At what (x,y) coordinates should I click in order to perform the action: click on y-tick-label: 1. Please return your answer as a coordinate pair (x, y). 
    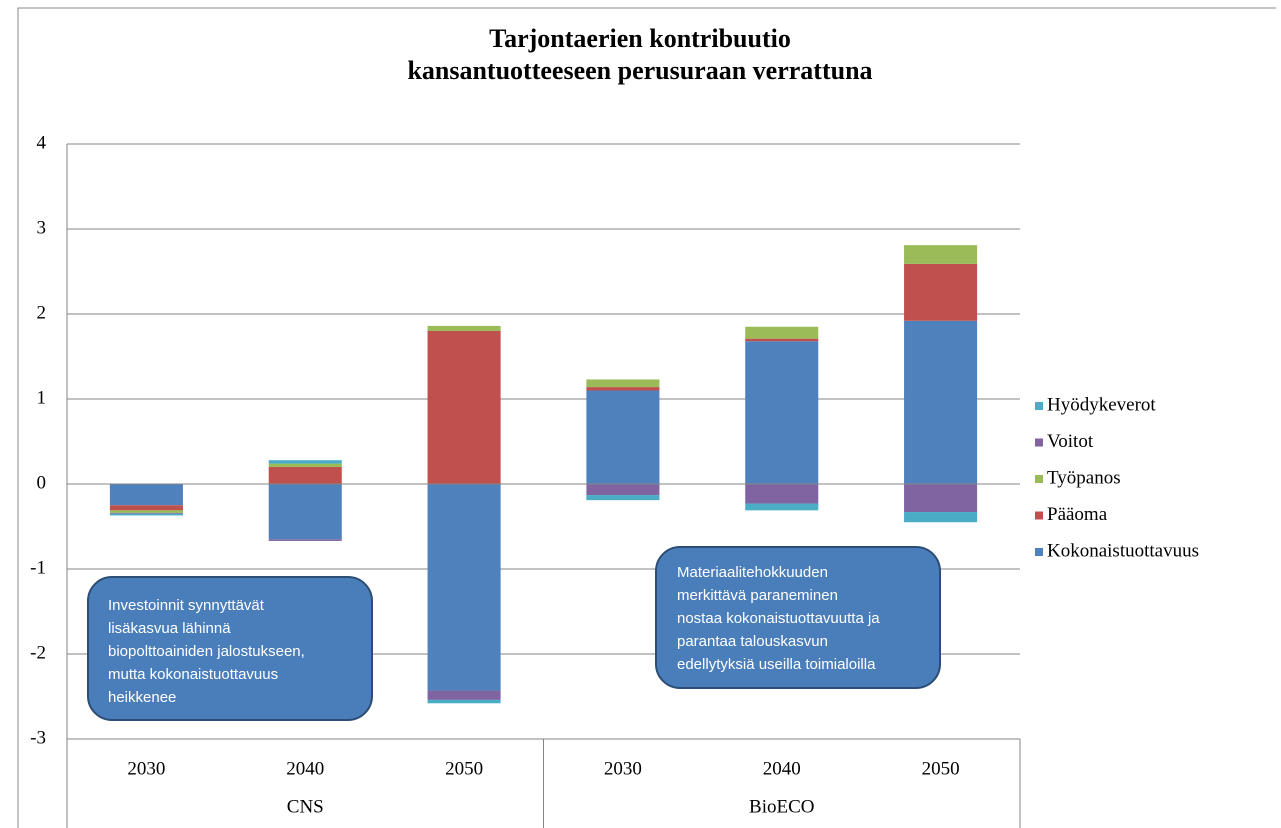
    Looking at the image, I should click on (42, 397).